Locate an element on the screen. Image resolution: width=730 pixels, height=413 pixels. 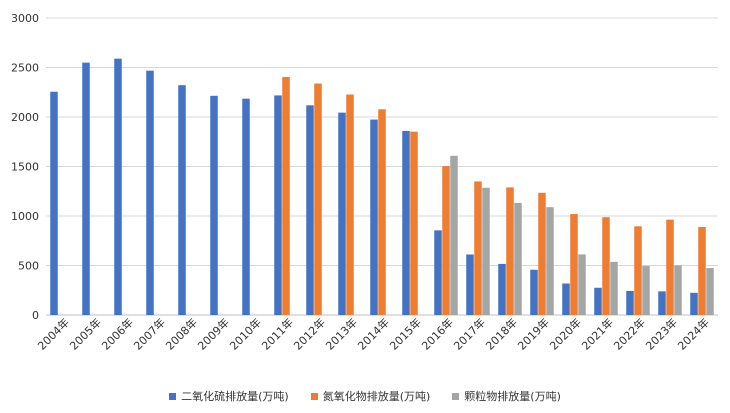
x-tick-label: 2005年 is located at coordinates (85, 333).